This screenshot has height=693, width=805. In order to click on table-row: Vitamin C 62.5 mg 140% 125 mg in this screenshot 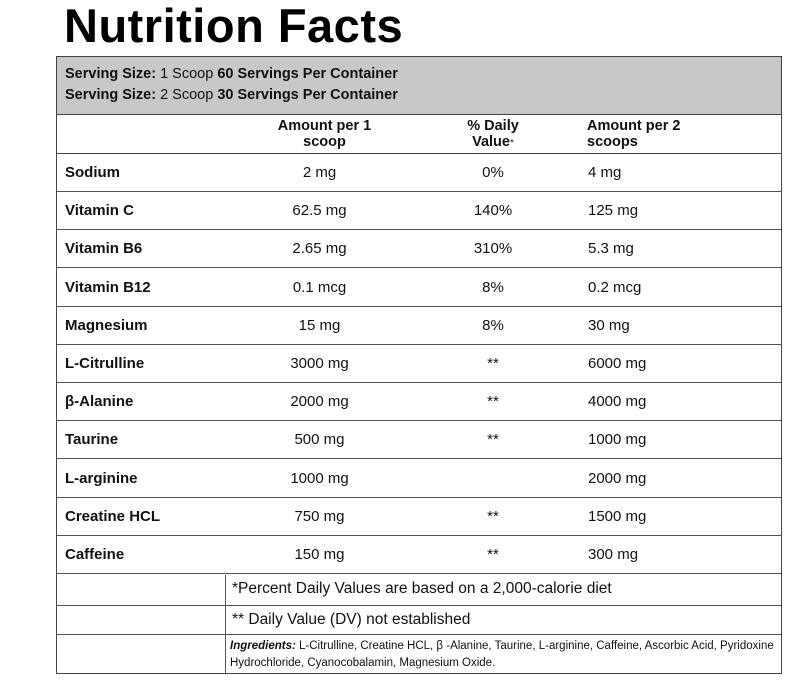, I will do `click(419, 211)`.